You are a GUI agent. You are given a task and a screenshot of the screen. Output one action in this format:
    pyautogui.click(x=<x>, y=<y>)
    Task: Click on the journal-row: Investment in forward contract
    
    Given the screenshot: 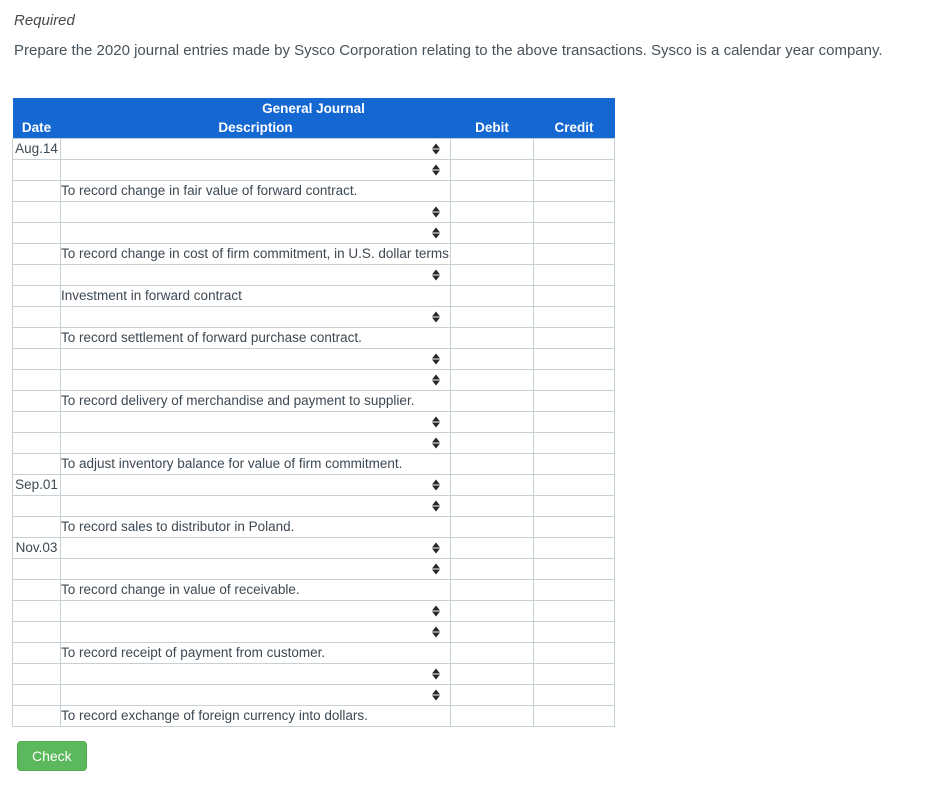 What is the action you would take?
    pyautogui.click(x=314, y=295)
    